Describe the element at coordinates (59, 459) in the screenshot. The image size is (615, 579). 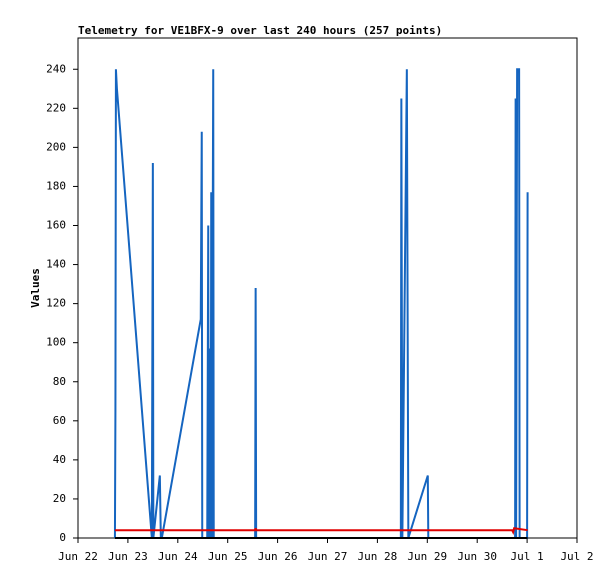
I see `y-tick-label: 40` at that location.